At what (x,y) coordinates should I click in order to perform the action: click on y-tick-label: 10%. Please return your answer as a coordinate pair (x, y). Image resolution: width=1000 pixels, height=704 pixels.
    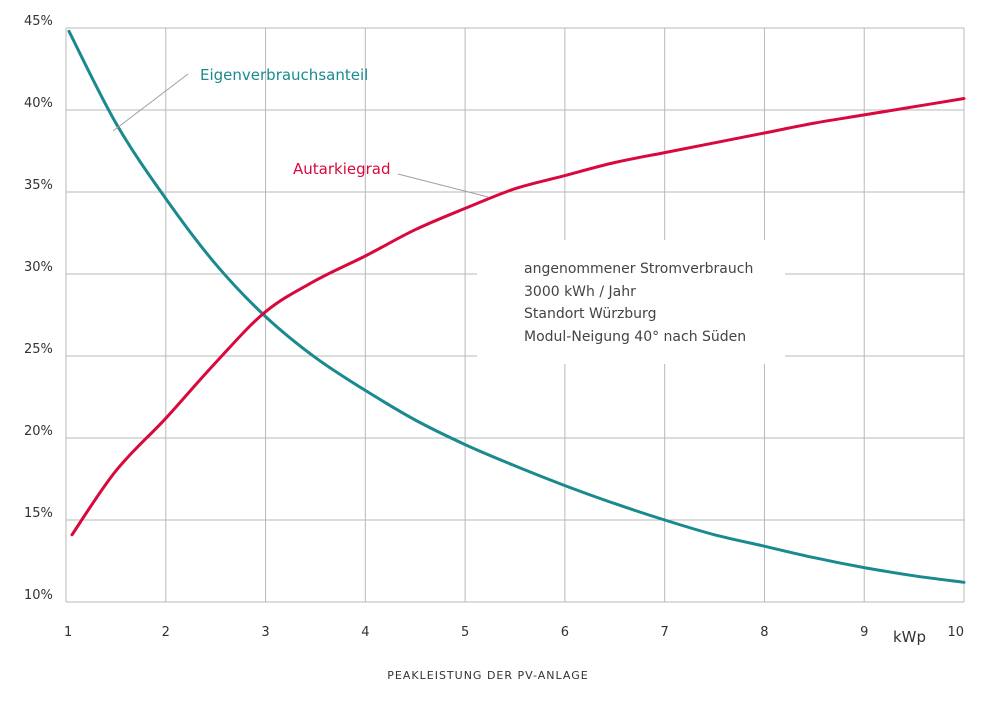
    Looking at the image, I should click on (38, 595).